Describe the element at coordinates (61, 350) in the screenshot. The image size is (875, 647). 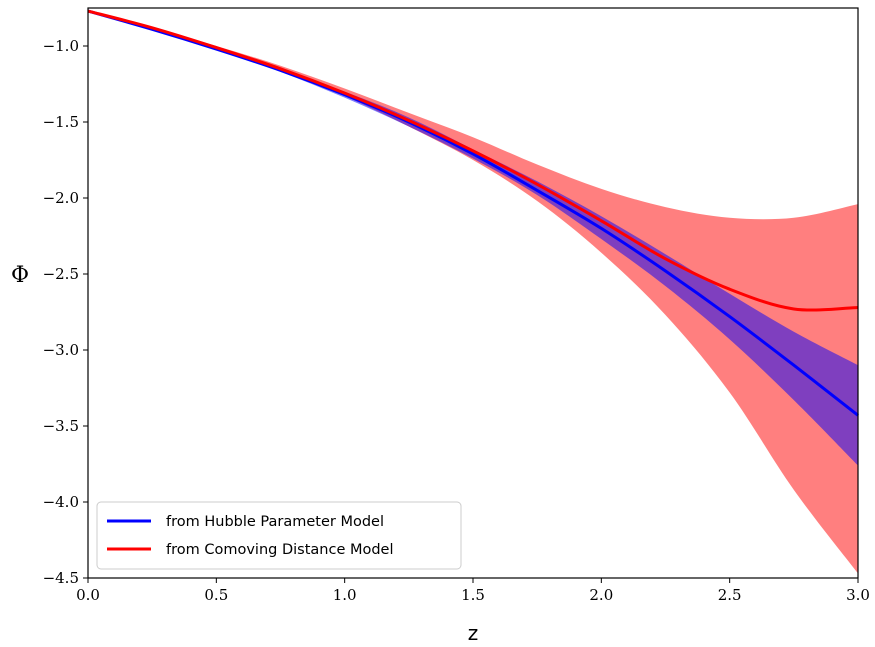
I see `y-tick-label: −3.0` at that location.